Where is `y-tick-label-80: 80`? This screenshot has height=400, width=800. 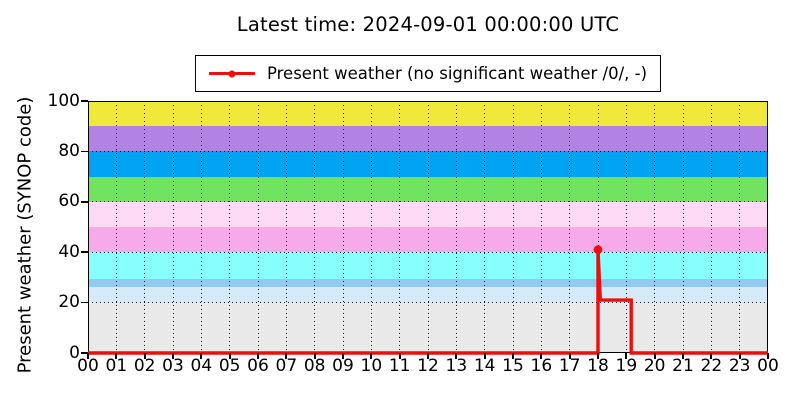
y-tick-label-80: 80 is located at coordinates (69, 150).